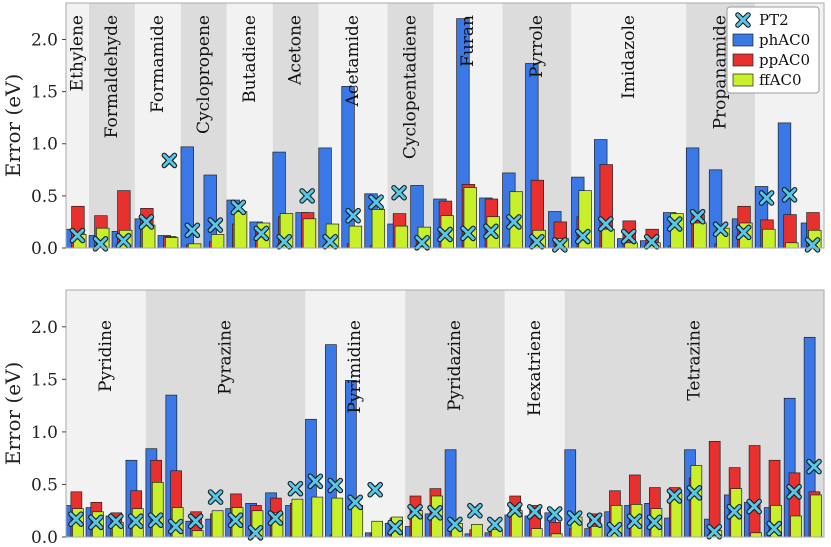 The image size is (831, 547). What do you see at coordinates (77, 53) in the screenshot?
I see `molecule-label: Ethylene` at bounding box center [77, 53].